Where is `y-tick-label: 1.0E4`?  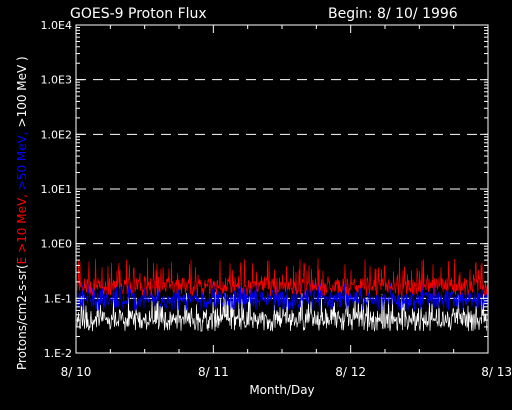 y-tick-label: 1.0E4 is located at coordinates (56, 25).